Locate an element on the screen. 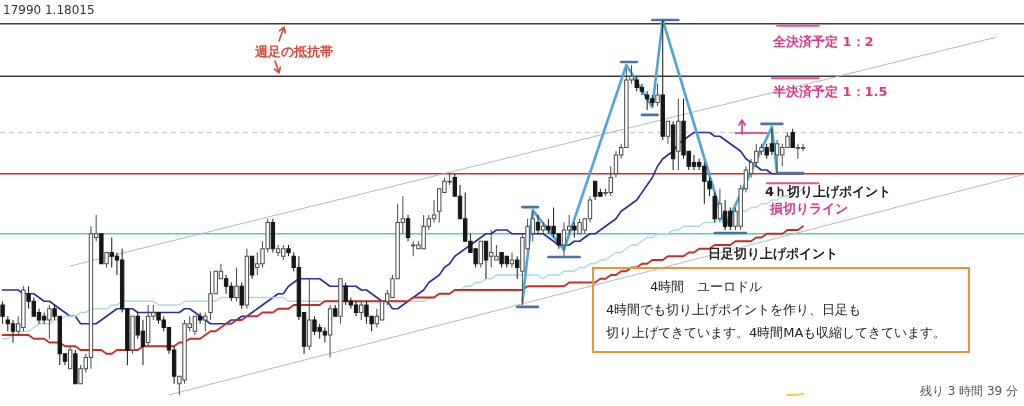 This screenshot has width=1024, height=406. annotation: 半決済予定 1：1.5 is located at coordinates (830, 91).